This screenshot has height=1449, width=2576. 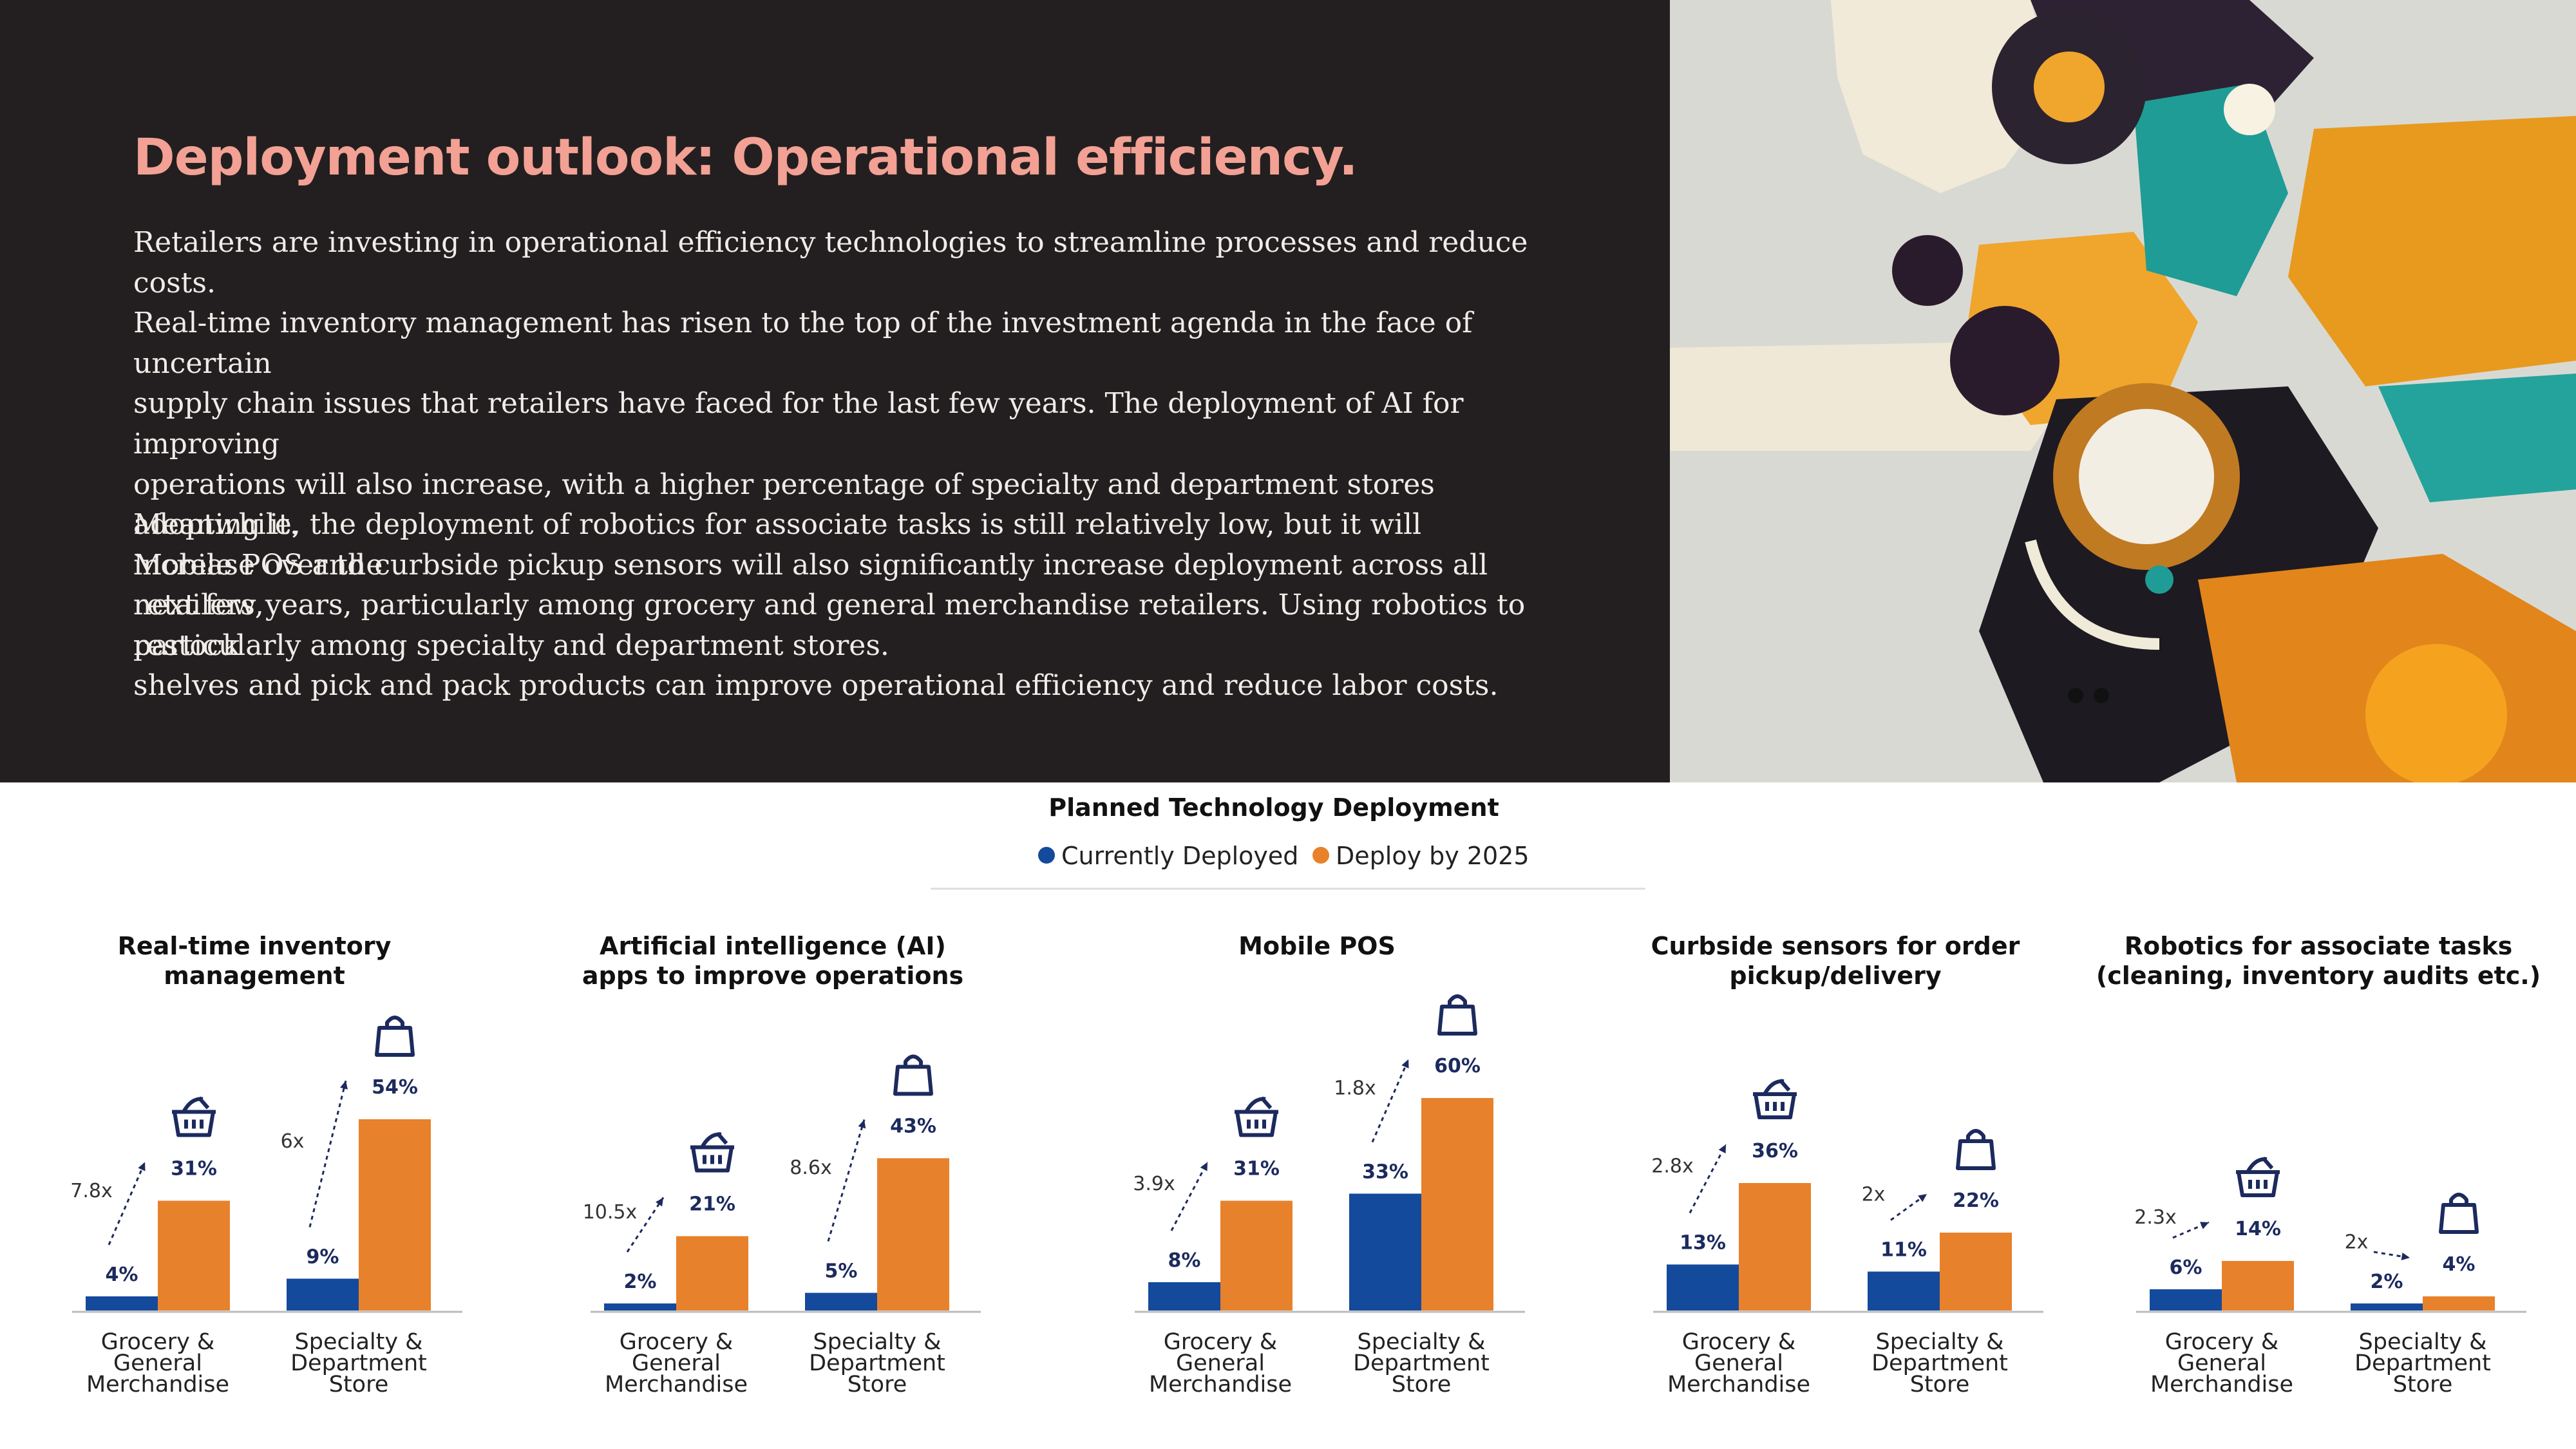 What do you see at coordinates (610, 1212) in the screenshot?
I see `multiplier-label: 10.5x` at bounding box center [610, 1212].